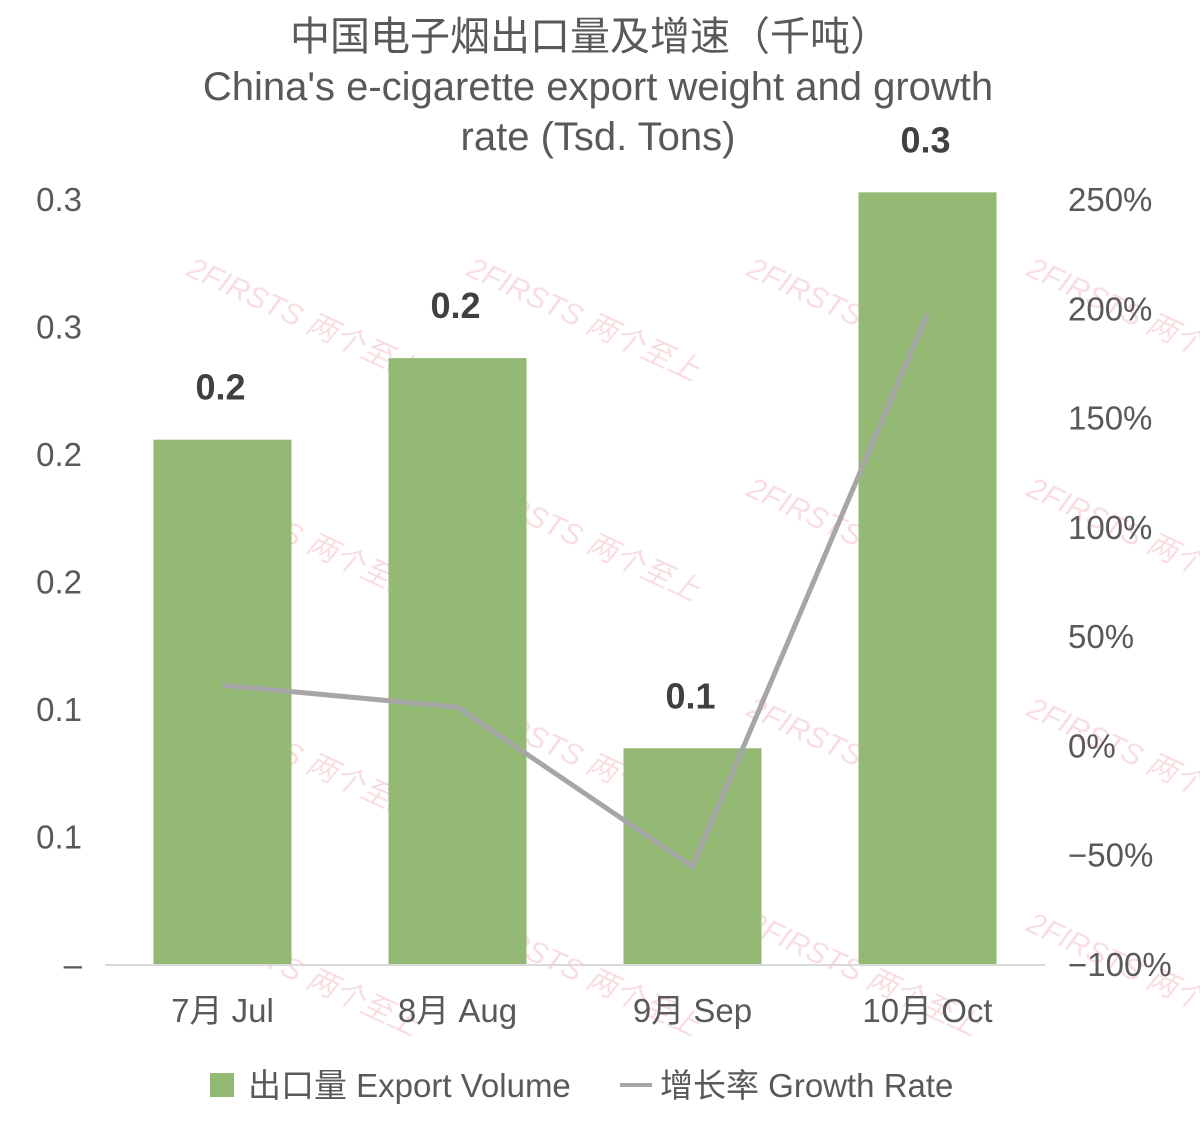 The image size is (1200, 1131). I want to click on legend-label-export-volume: 出口量 Export Volume, so click(409, 1085).